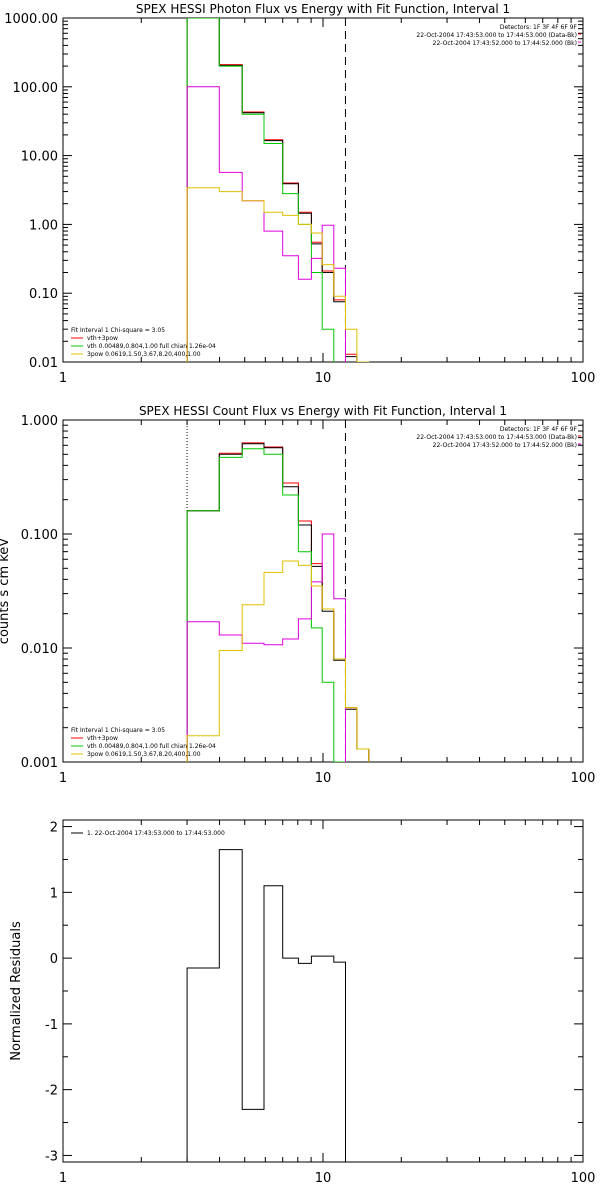 Image resolution: width=600 pixels, height=1200 pixels. I want to click on y-tick-label: -3, so click(51, 1156).